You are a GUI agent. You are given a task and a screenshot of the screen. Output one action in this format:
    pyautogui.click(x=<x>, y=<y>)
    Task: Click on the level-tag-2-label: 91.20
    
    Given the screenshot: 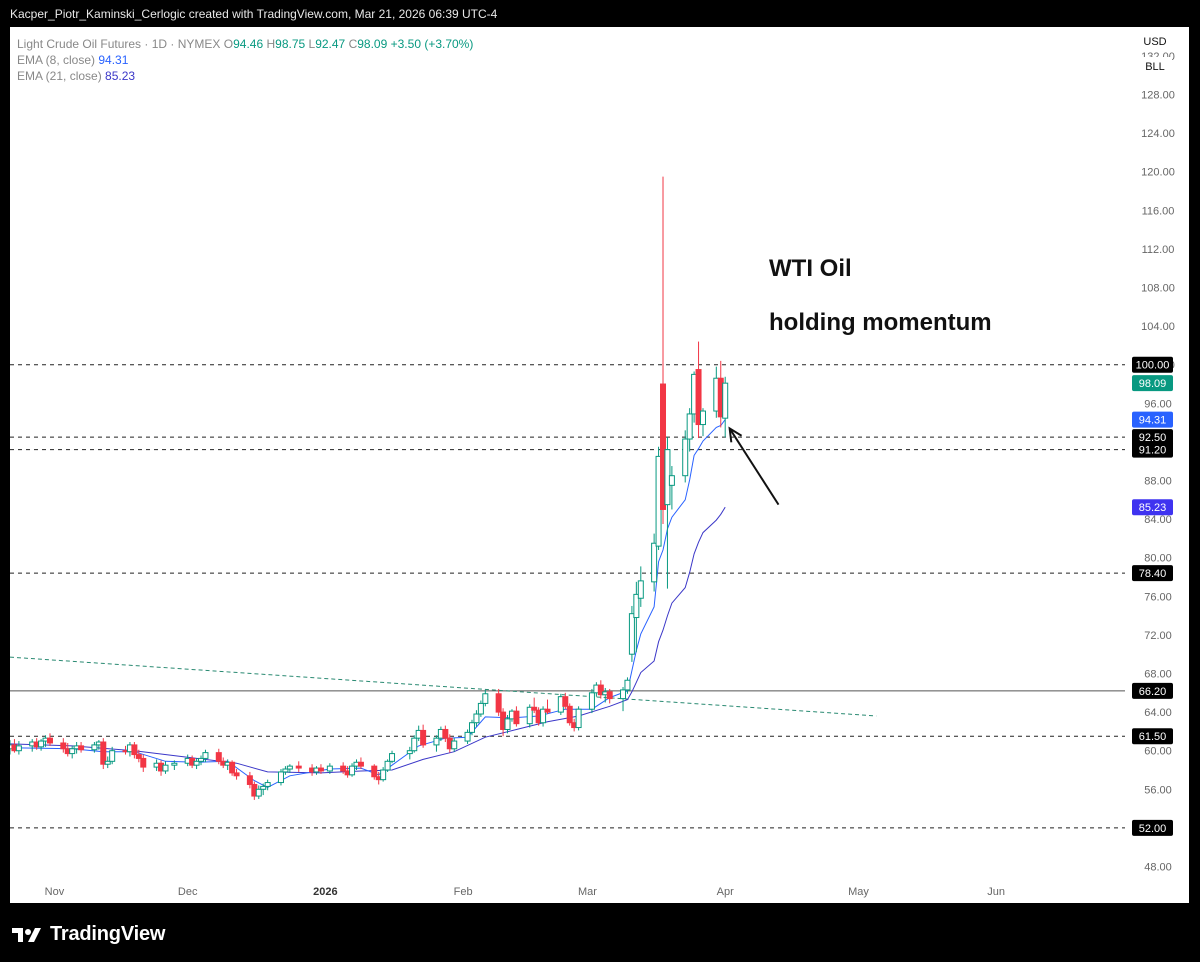 What is the action you would take?
    pyautogui.click(x=1153, y=451)
    